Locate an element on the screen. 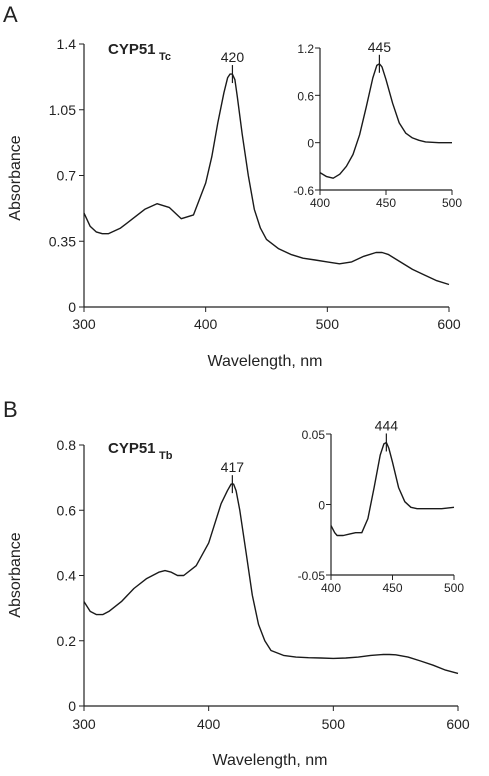 This screenshot has height=776, width=489. sample-label-main-a: CYP51 is located at coordinates (132, 49).